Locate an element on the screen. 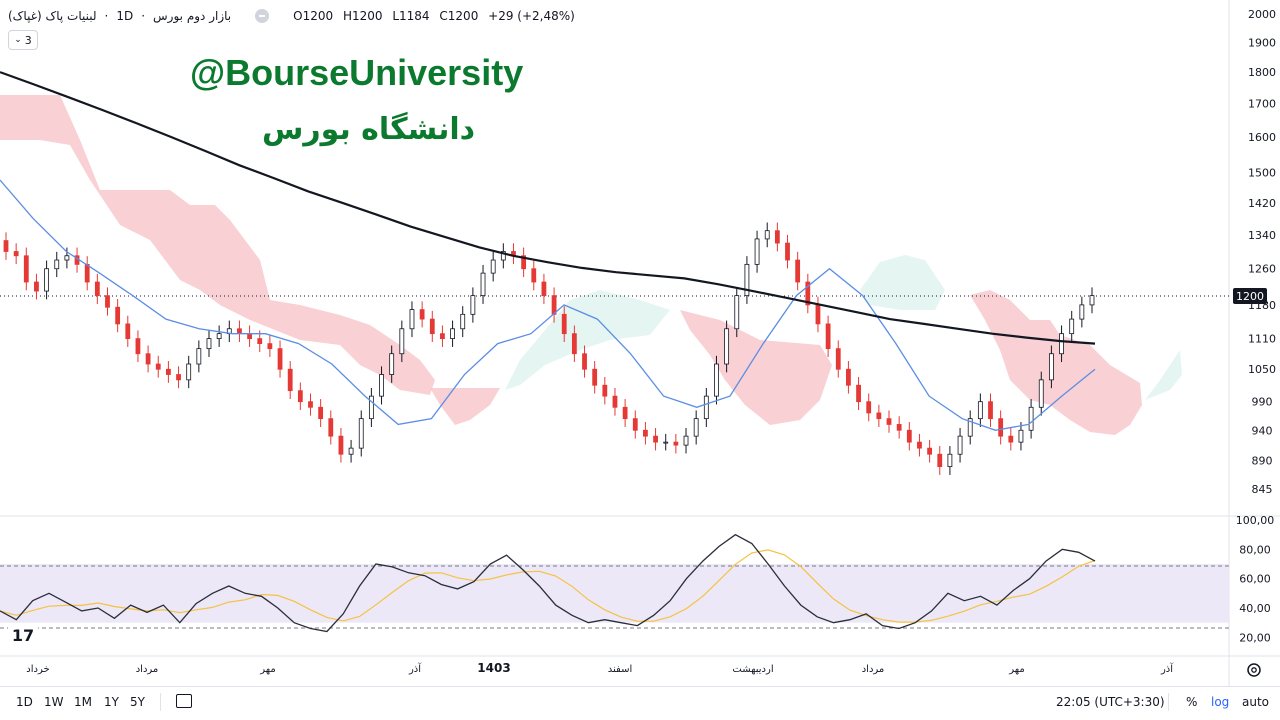 The image size is (1280, 720). auto-toggle: auto is located at coordinates (1256, 702).